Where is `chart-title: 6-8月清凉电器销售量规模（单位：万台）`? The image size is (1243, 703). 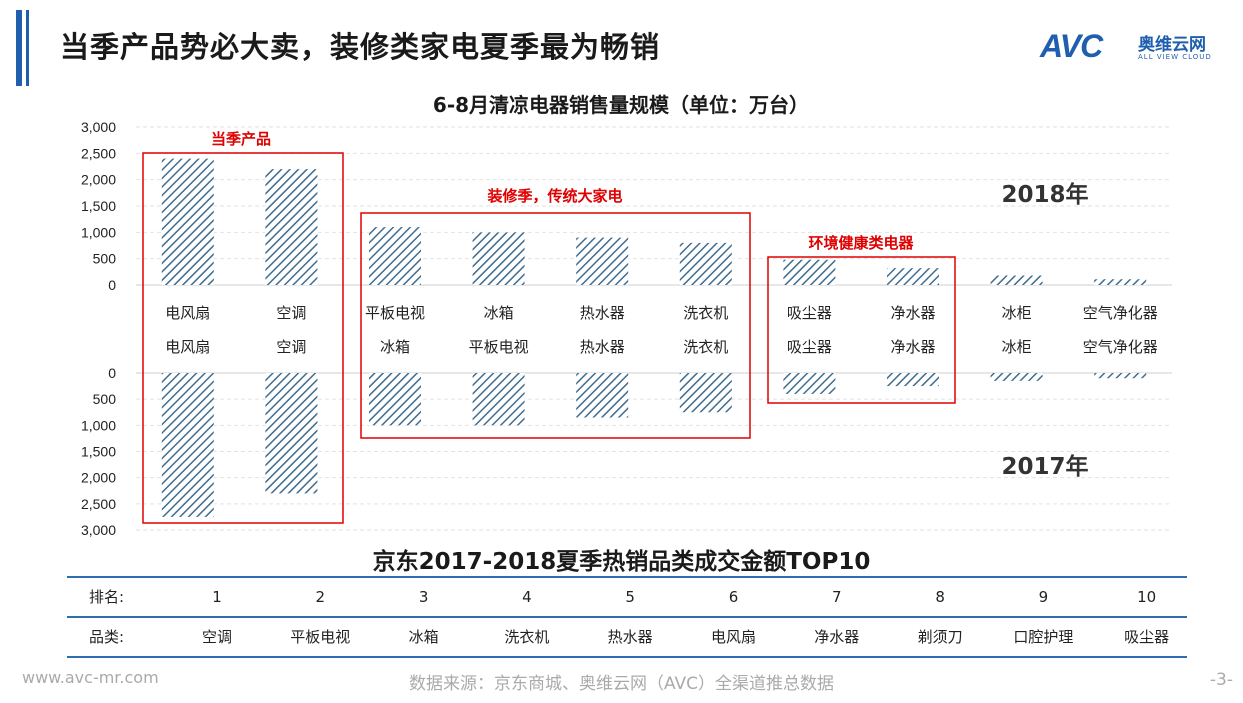
chart-title: 6-8月清凉电器销售量规模（单位：万台） is located at coordinates (621, 105).